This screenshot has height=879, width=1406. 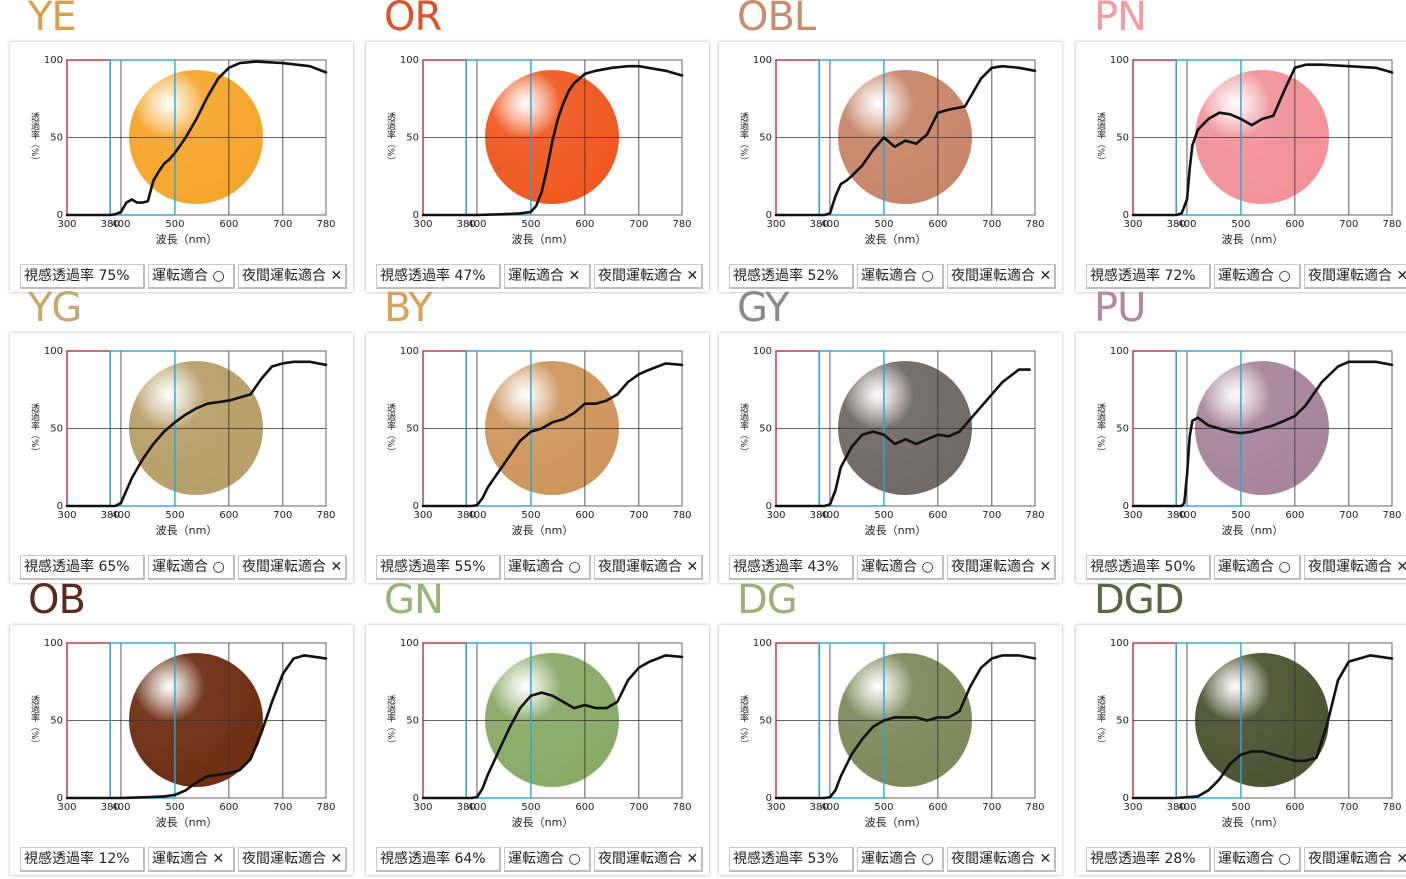 I want to click on lens-code: BY, so click(x=408, y=308).